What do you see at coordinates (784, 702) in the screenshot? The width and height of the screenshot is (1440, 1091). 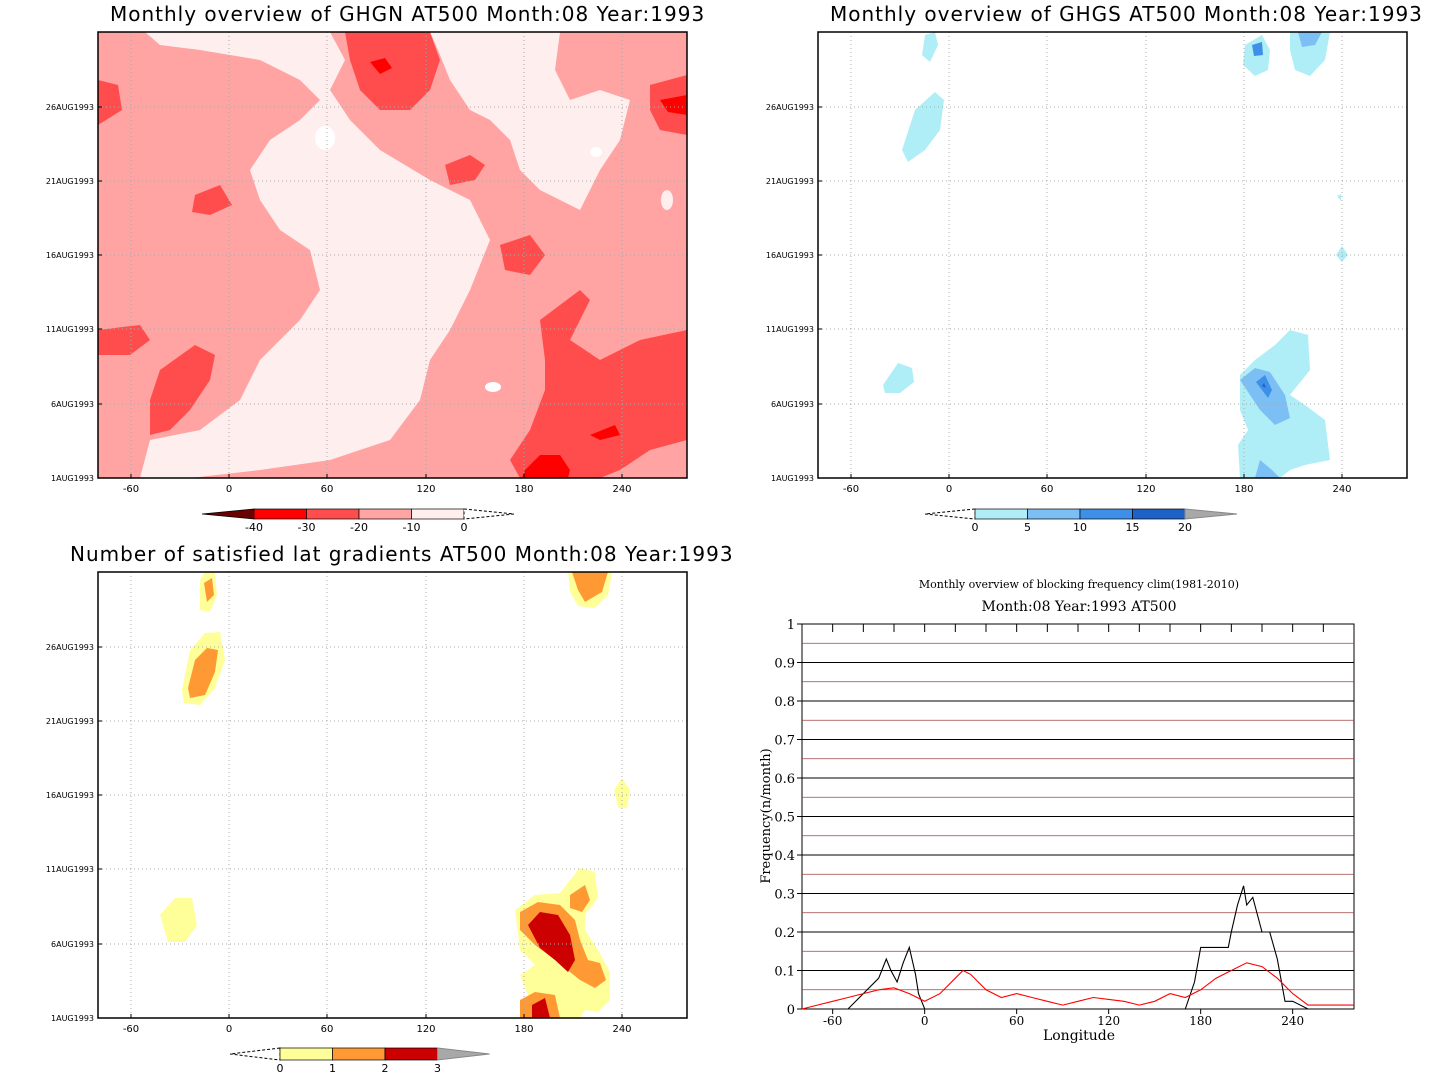 I see `y-tick-label: 0.8` at bounding box center [784, 702].